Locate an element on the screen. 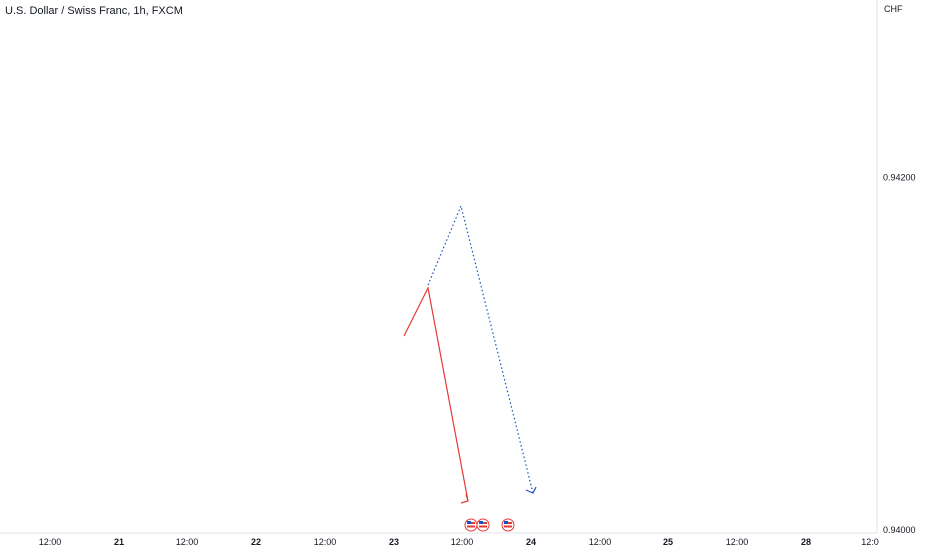 This screenshot has height=555, width=932. y-tick-label: 0.94200 is located at coordinates (899, 178).